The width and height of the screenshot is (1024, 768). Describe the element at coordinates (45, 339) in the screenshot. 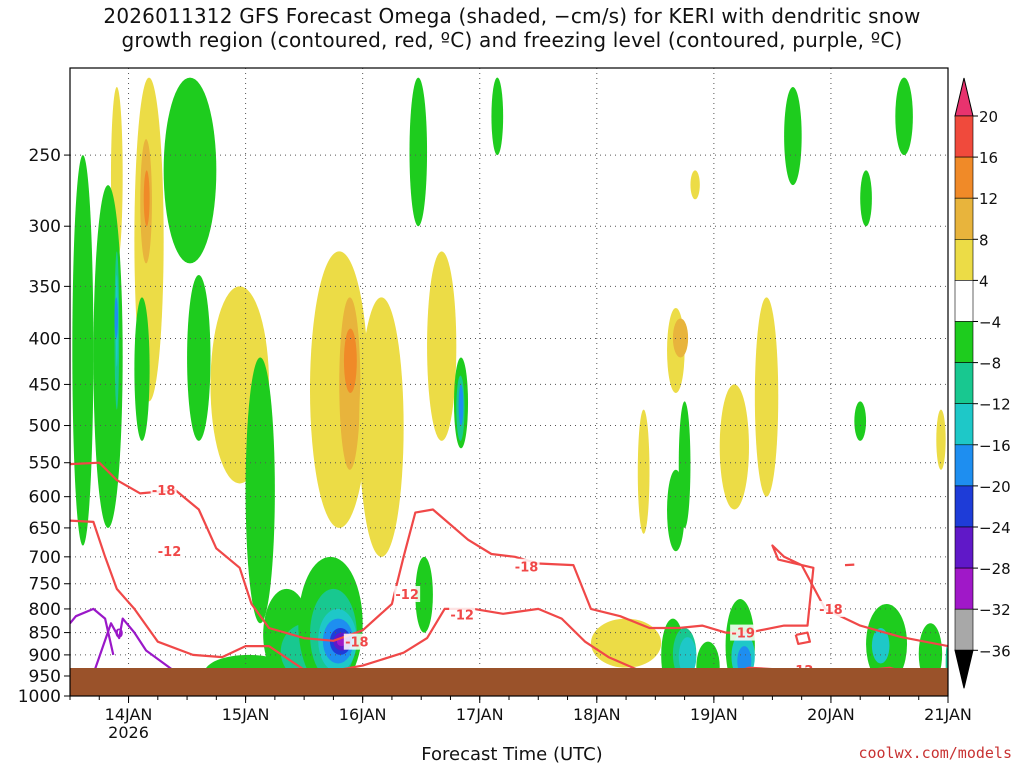

I see `y-tick-label: 400` at that location.